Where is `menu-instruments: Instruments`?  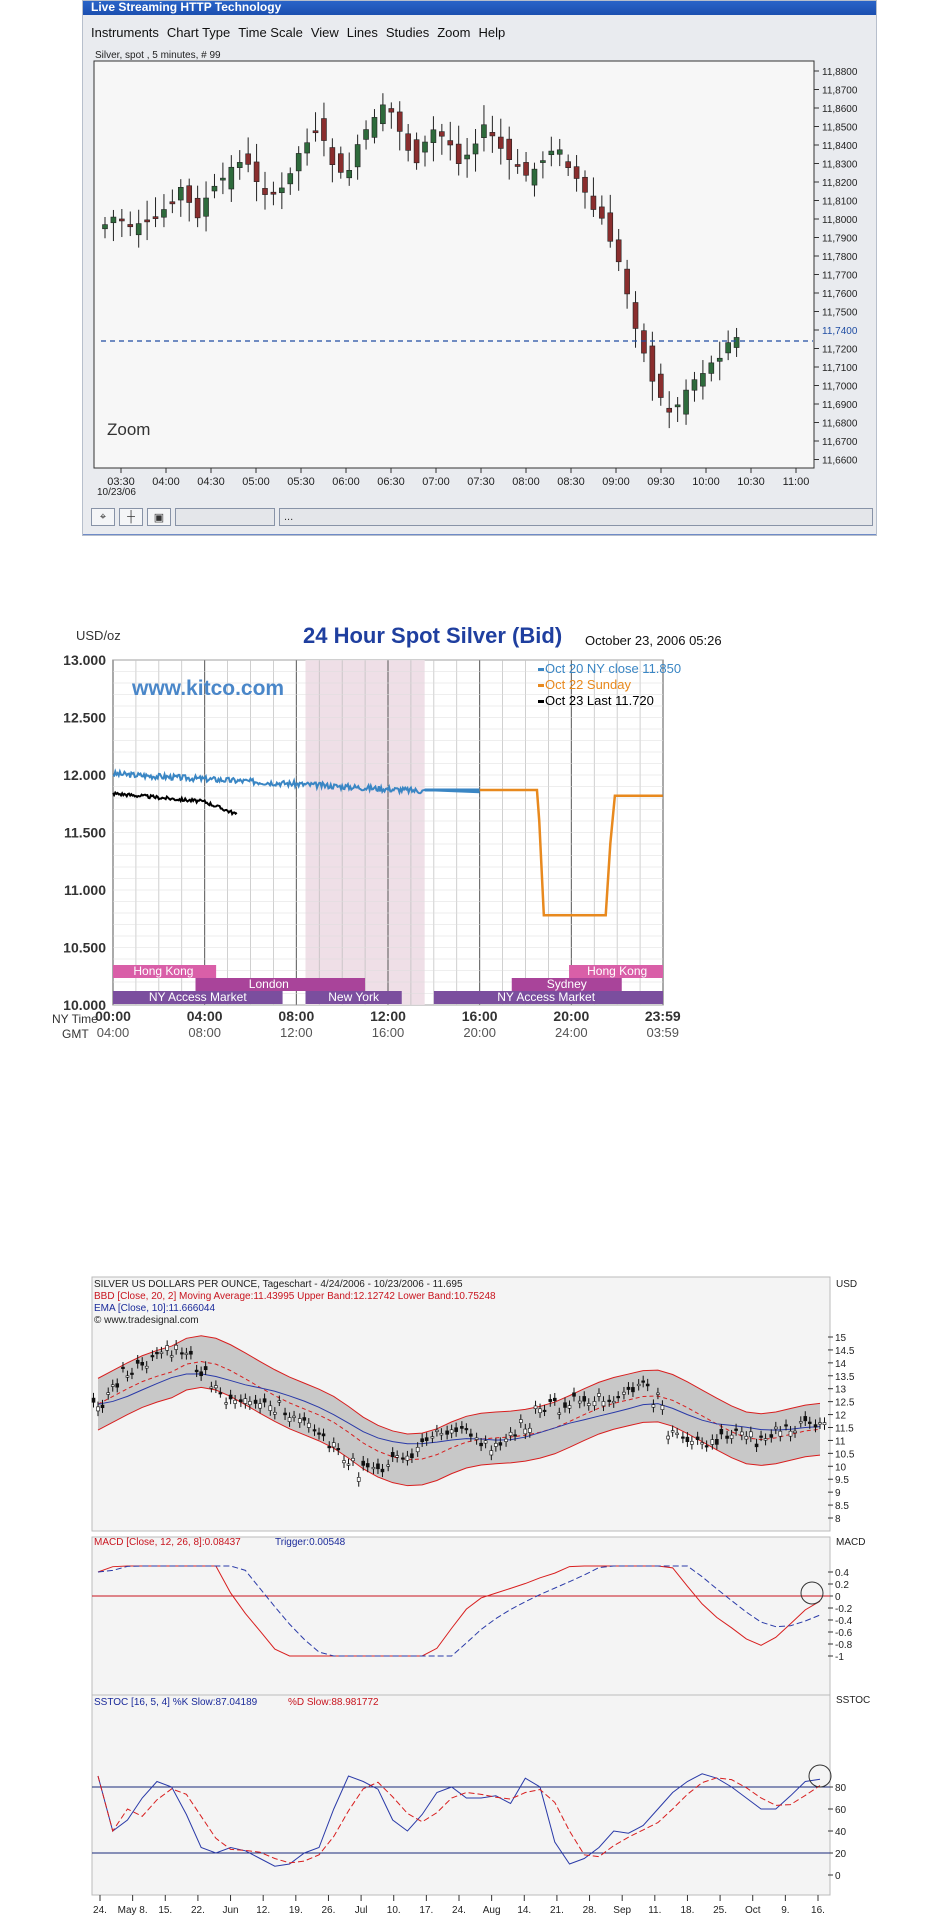 menu-instruments: Instruments is located at coordinates (125, 32).